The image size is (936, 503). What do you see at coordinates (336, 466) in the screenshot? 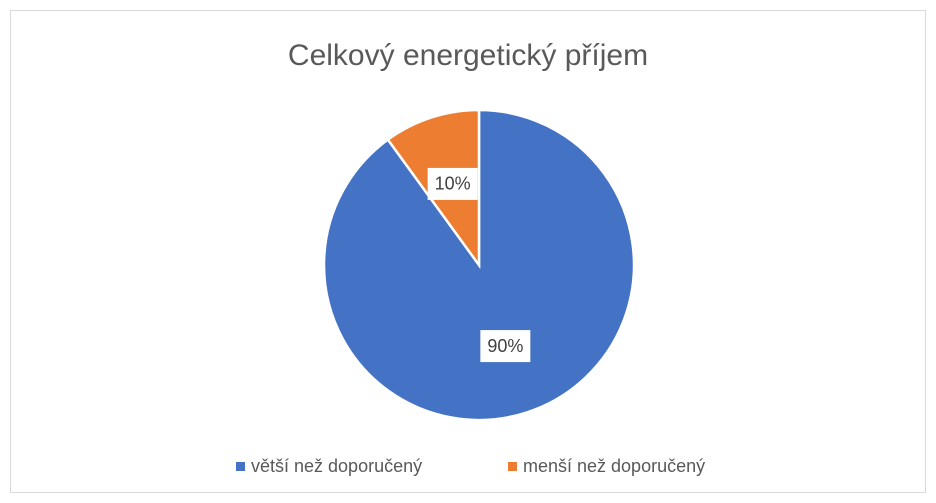
I see `legend-label: větší než doporučený` at bounding box center [336, 466].